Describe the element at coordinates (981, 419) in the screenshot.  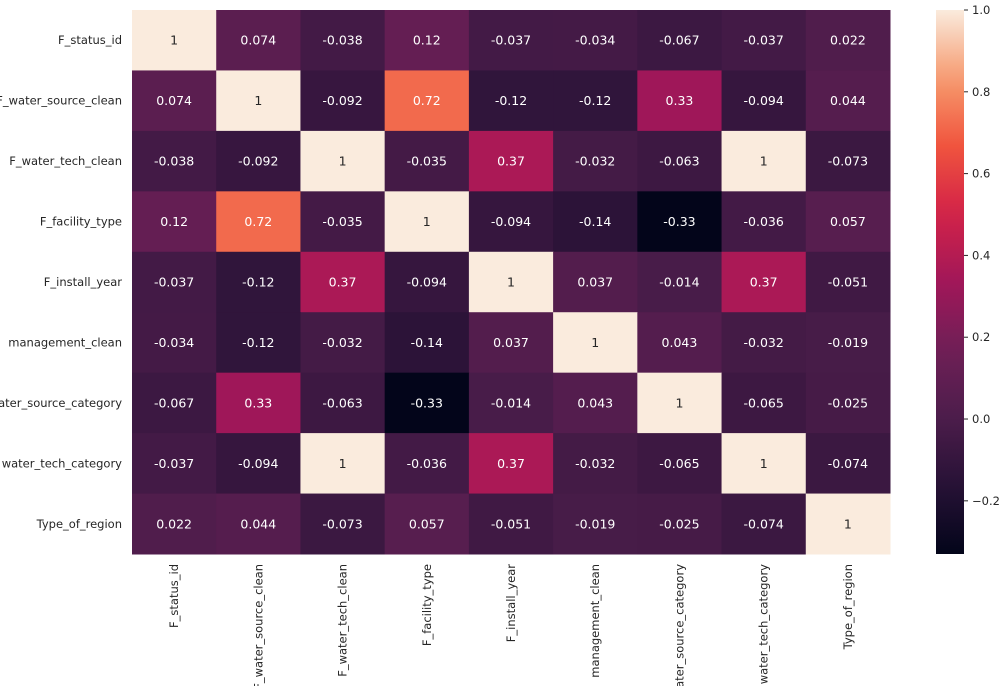
I see `colorbar-tick-label: 0.0` at that location.